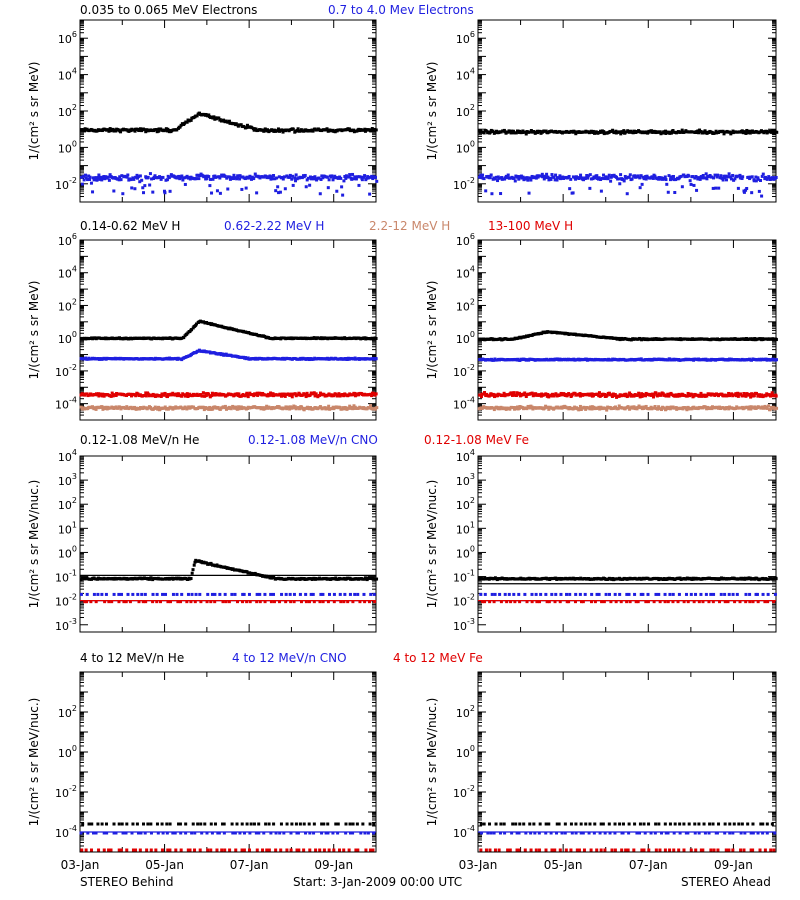 The width and height of the screenshot is (800, 900). I want to click on legend-label: 2.2-12 MeV H, so click(409, 226).